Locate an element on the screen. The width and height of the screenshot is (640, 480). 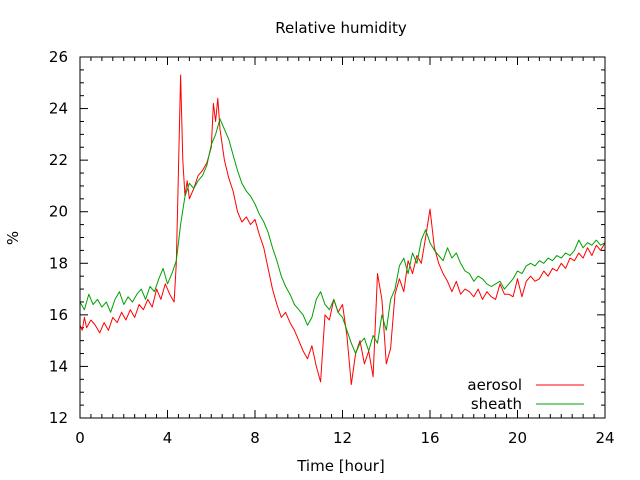
x-tick-label: 12 is located at coordinates (342, 438).